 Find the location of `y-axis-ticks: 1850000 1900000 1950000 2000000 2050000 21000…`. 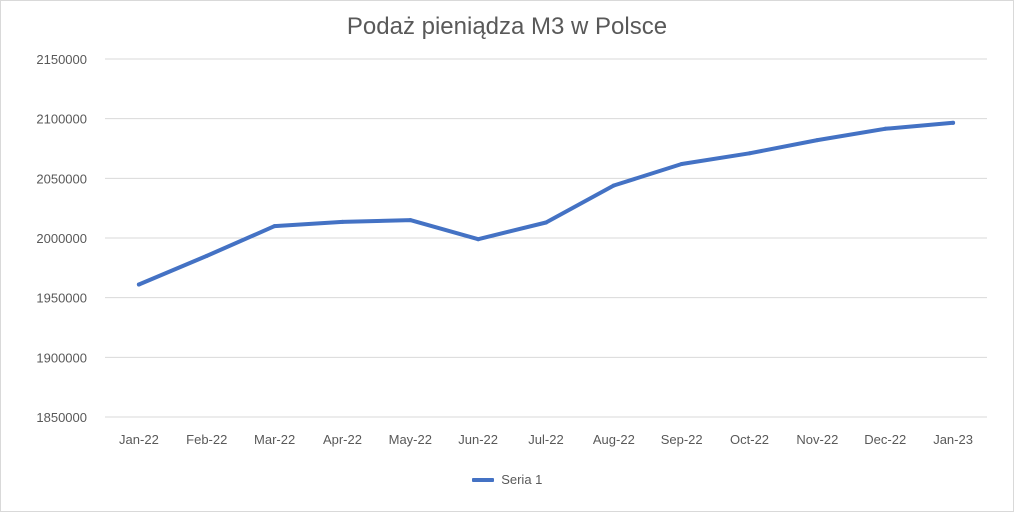

y-axis-ticks: 1850000 1900000 1950000 2000000 2050000 21000… is located at coordinates (61, 238).